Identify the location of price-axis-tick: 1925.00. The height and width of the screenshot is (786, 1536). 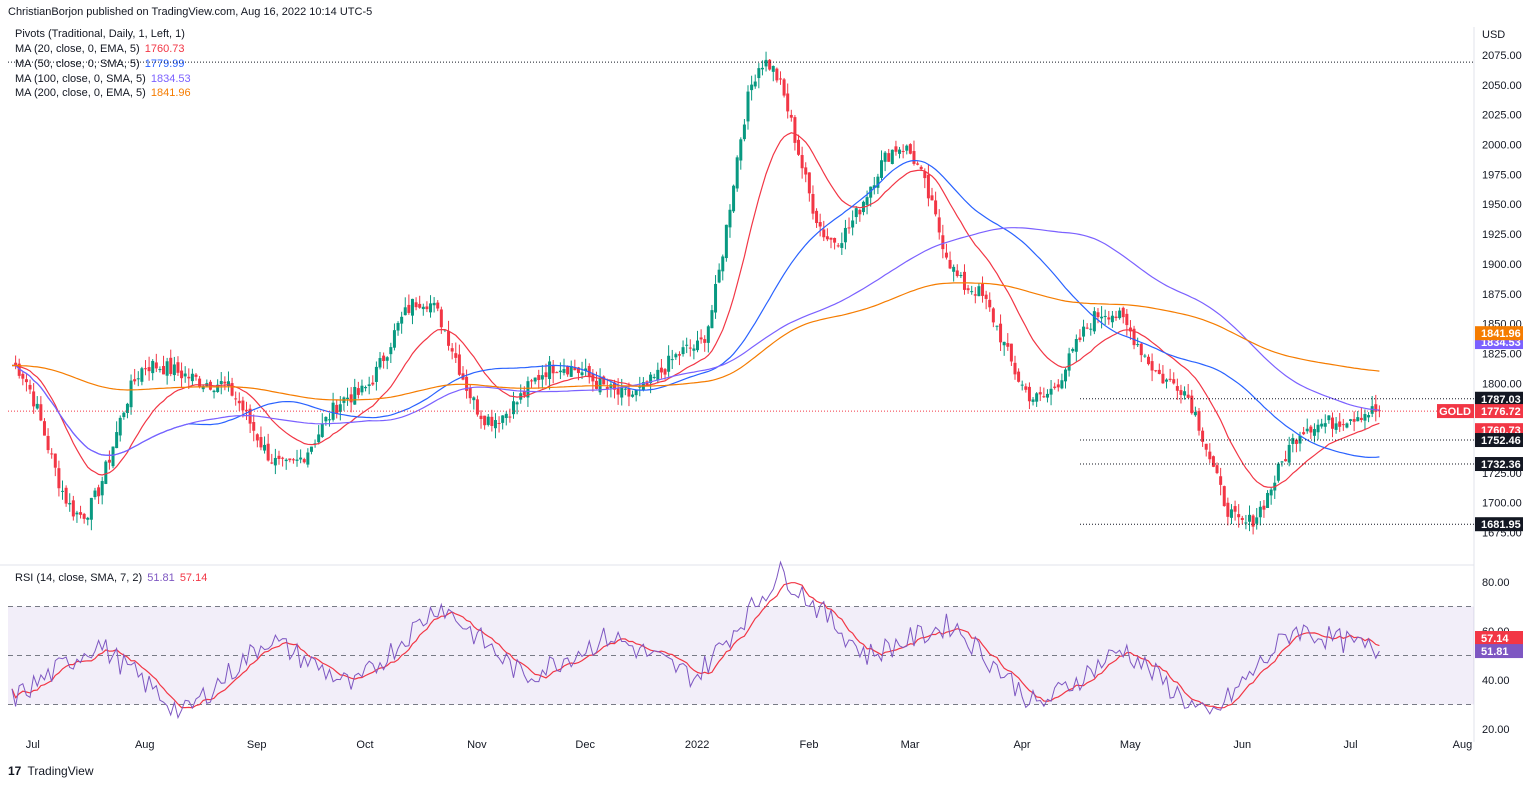
(1502, 235).